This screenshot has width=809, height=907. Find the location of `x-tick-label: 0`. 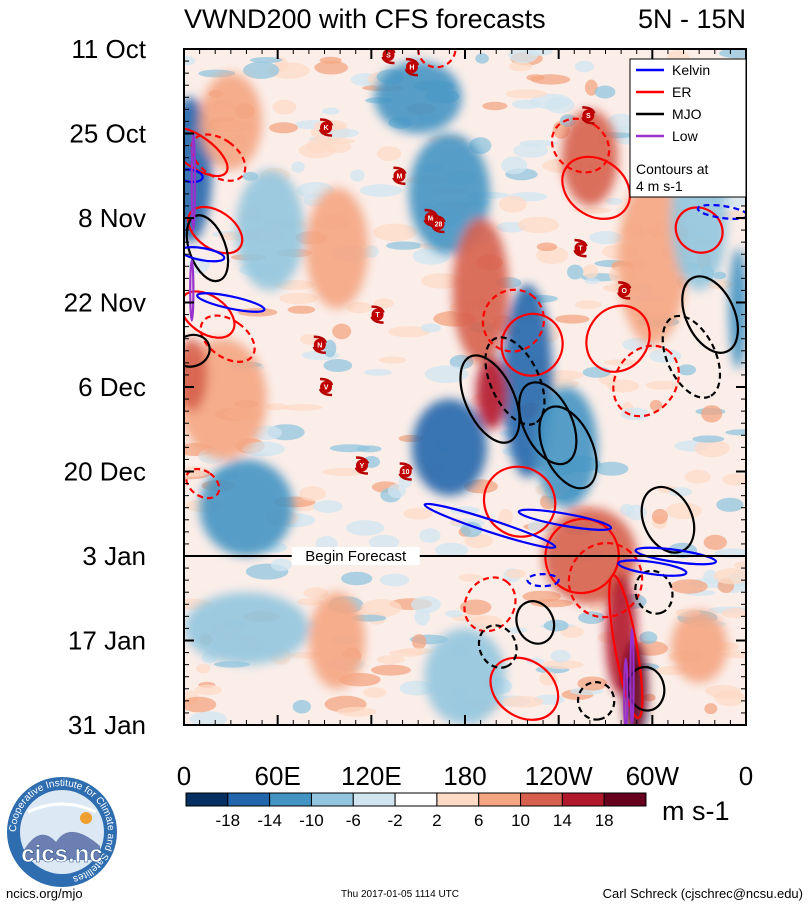

x-tick-label: 0 is located at coordinates (184, 776).